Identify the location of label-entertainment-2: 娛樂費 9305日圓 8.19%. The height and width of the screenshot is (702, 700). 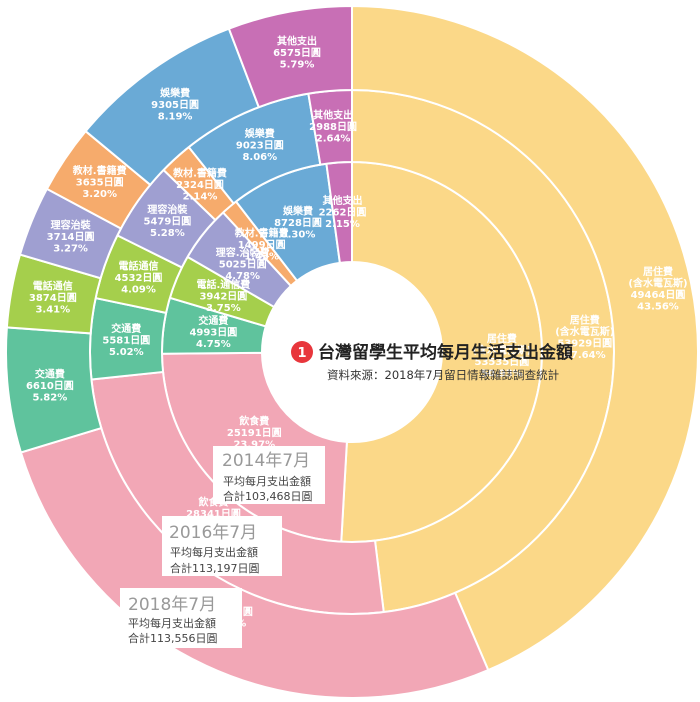
(175, 104).